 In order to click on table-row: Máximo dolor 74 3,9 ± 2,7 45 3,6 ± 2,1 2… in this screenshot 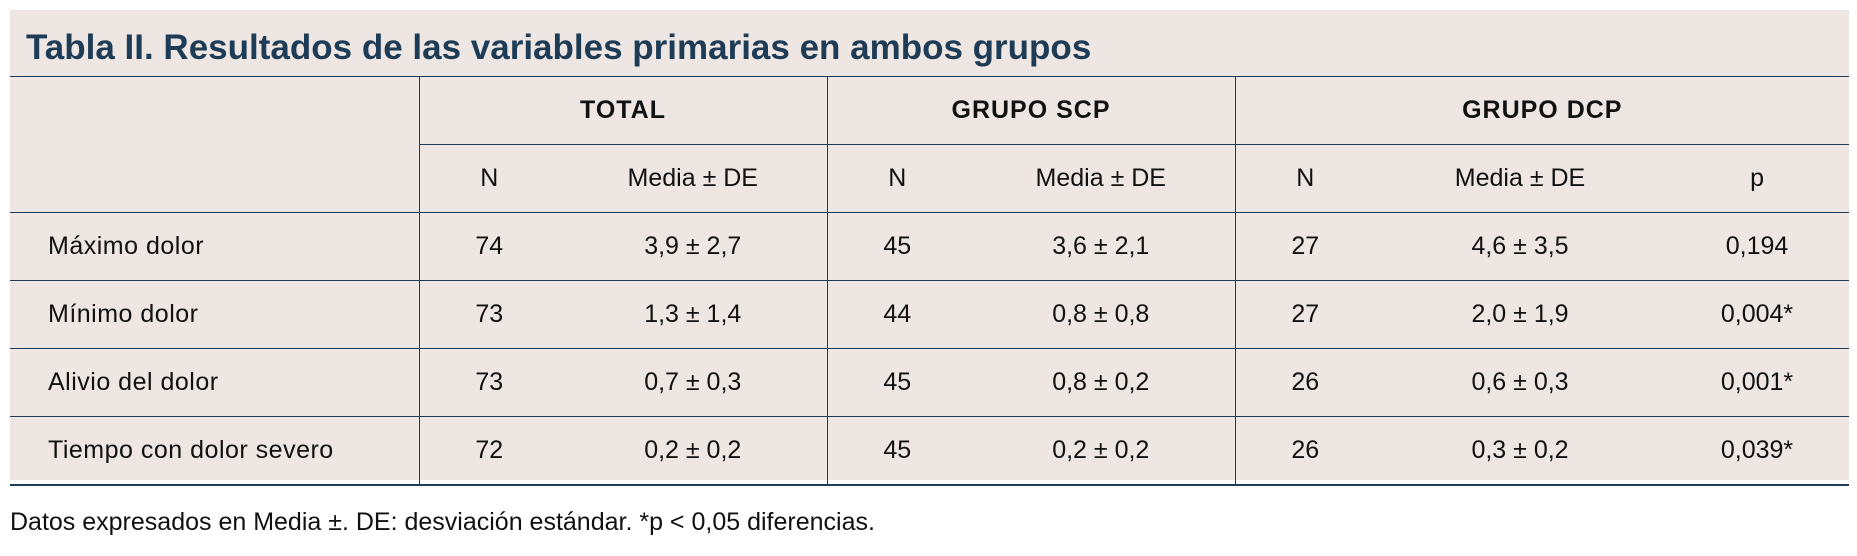, I will do `click(930, 246)`.